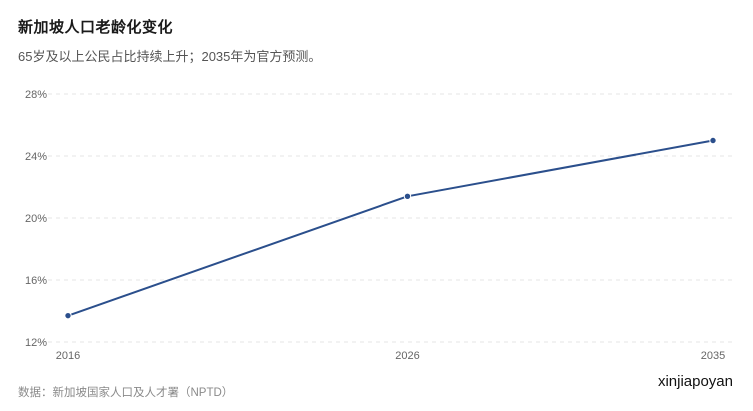 The height and width of the screenshot is (411, 753). Describe the element at coordinates (36, 157) in the screenshot. I see `y-tick-label: 24%` at that location.